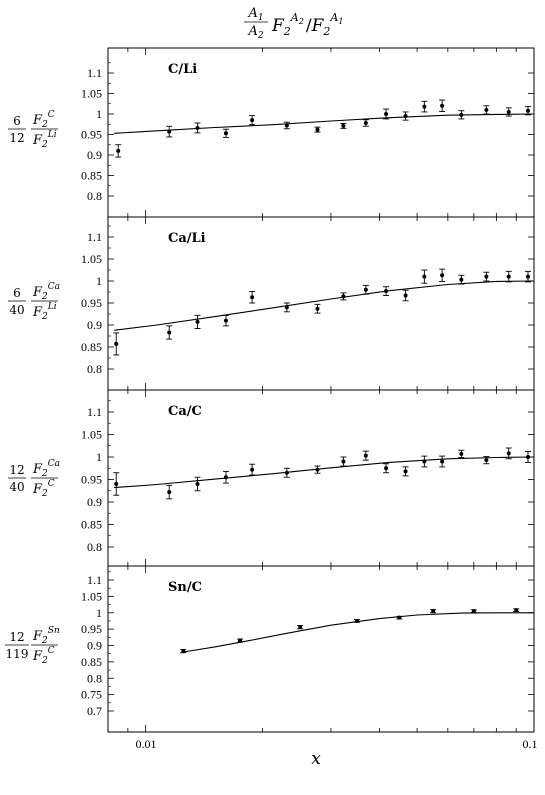 This screenshot has width=545, height=795. What do you see at coordinates (43, 120) in the screenshot?
I see `ylabel-ratio-num: F2C` at bounding box center [43, 120].